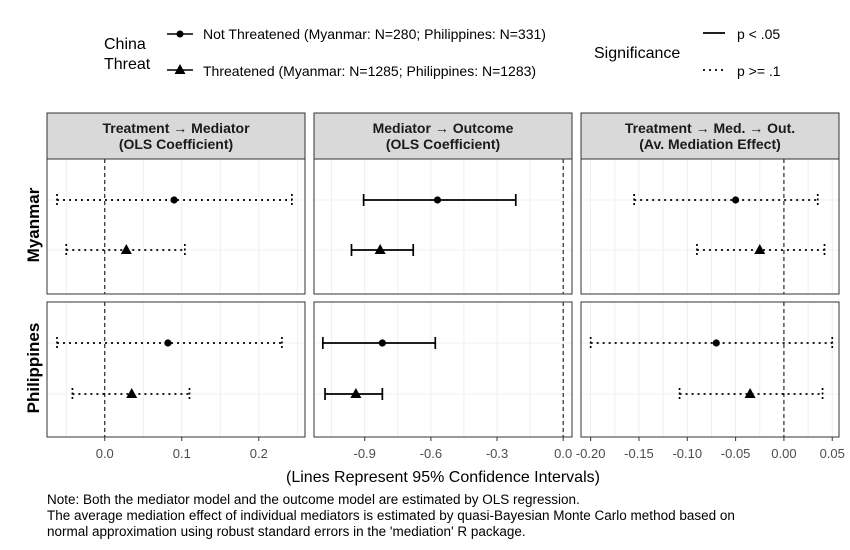 The width and height of the screenshot is (850, 550). I want to click on panel-bg-r0-c2, so click(710, 226).